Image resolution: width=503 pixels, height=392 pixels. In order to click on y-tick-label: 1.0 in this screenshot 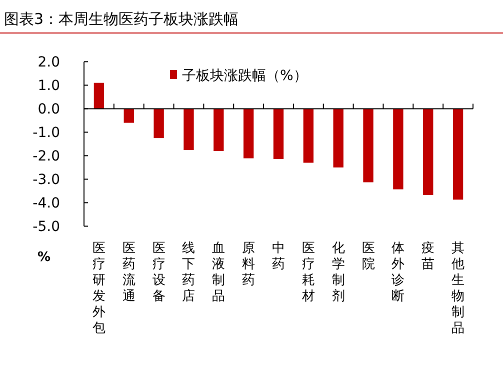, I will do `click(49, 86)`.